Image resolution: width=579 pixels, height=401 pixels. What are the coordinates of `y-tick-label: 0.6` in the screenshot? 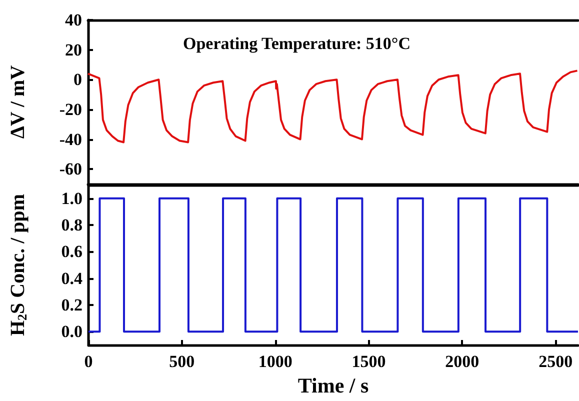 It's located at (71, 252).